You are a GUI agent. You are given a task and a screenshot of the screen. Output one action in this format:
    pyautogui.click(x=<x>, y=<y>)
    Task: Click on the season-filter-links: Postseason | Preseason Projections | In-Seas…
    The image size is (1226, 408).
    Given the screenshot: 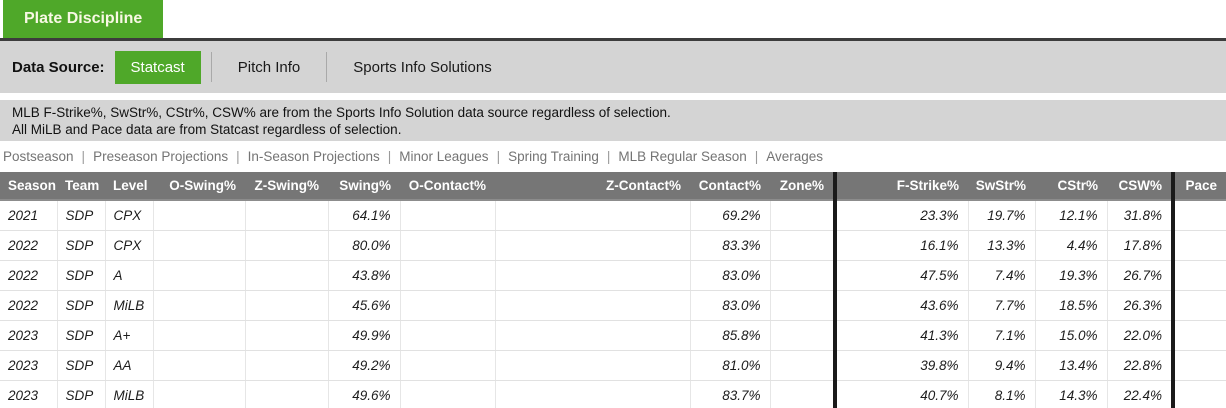 What is the action you would take?
    pyautogui.click(x=613, y=156)
    